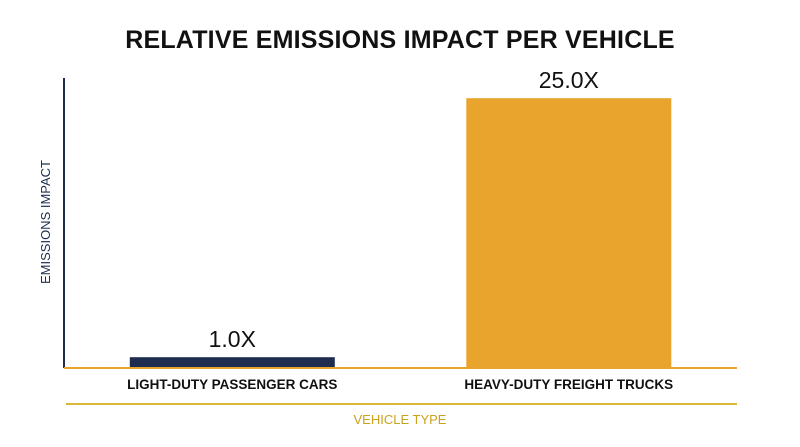 The height and width of the screenshot is (447, 800). What do you see at coordinates (232, 339) in the screenshot?
I see `bar-value-label-1: 1.0X` at bounding box center [232, 339].